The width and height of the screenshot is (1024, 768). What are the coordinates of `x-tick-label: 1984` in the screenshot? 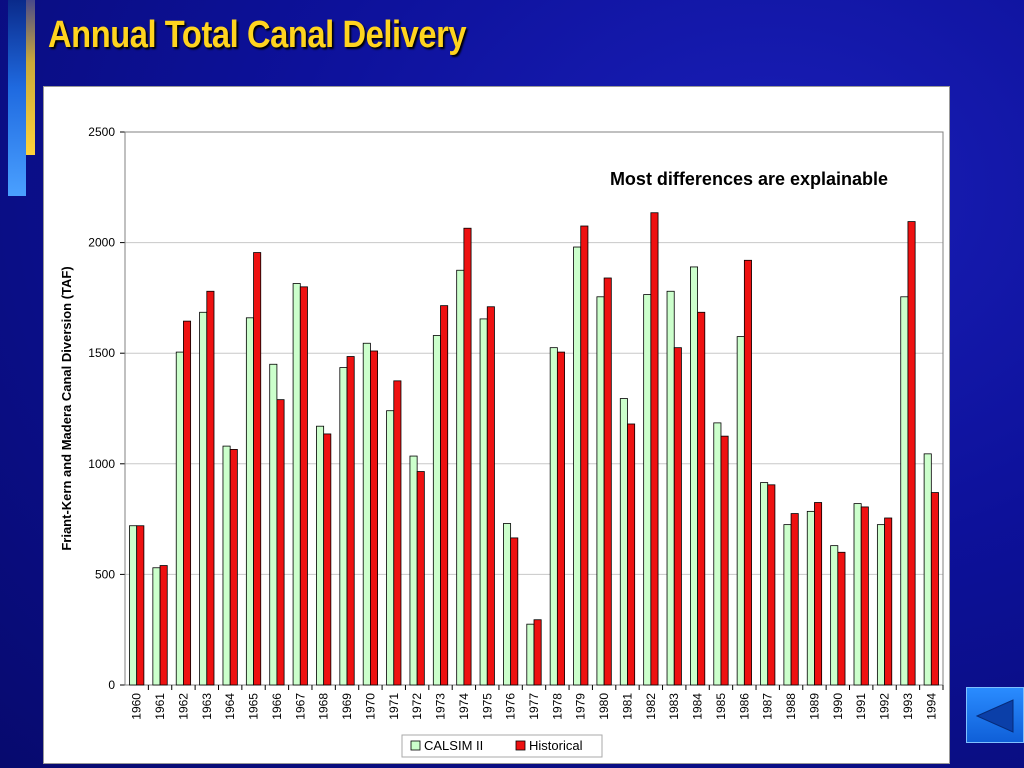 It's located at (698, 706).